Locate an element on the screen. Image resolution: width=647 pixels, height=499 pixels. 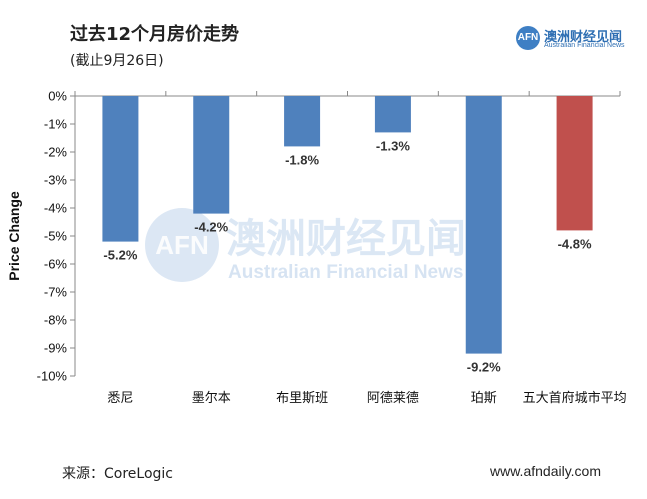
y-tick-label: -10% is located at coordinates (52, 376).